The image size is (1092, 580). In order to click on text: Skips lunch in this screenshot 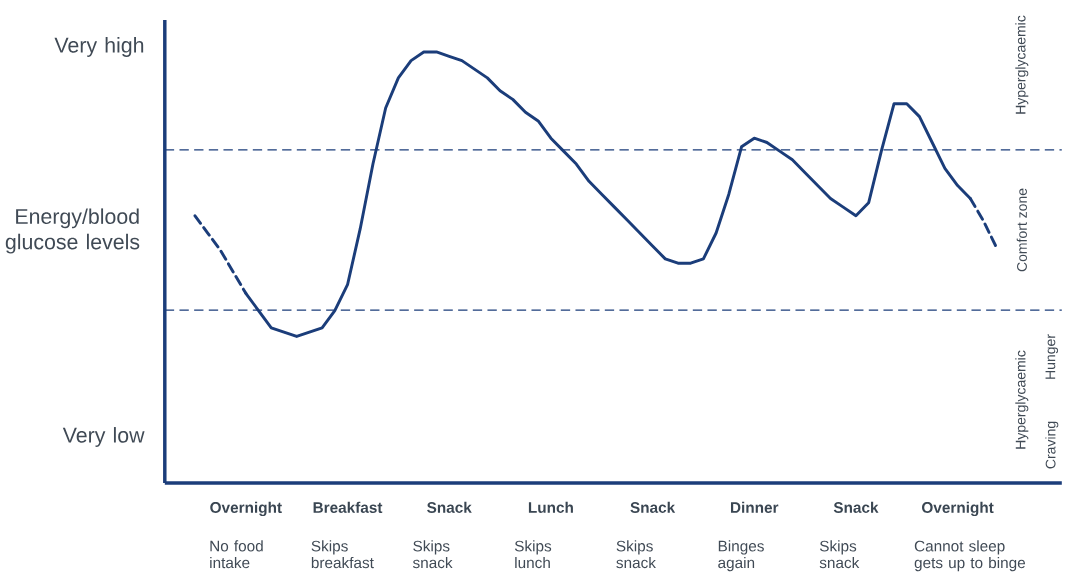, I will do `click(533, 554)`.